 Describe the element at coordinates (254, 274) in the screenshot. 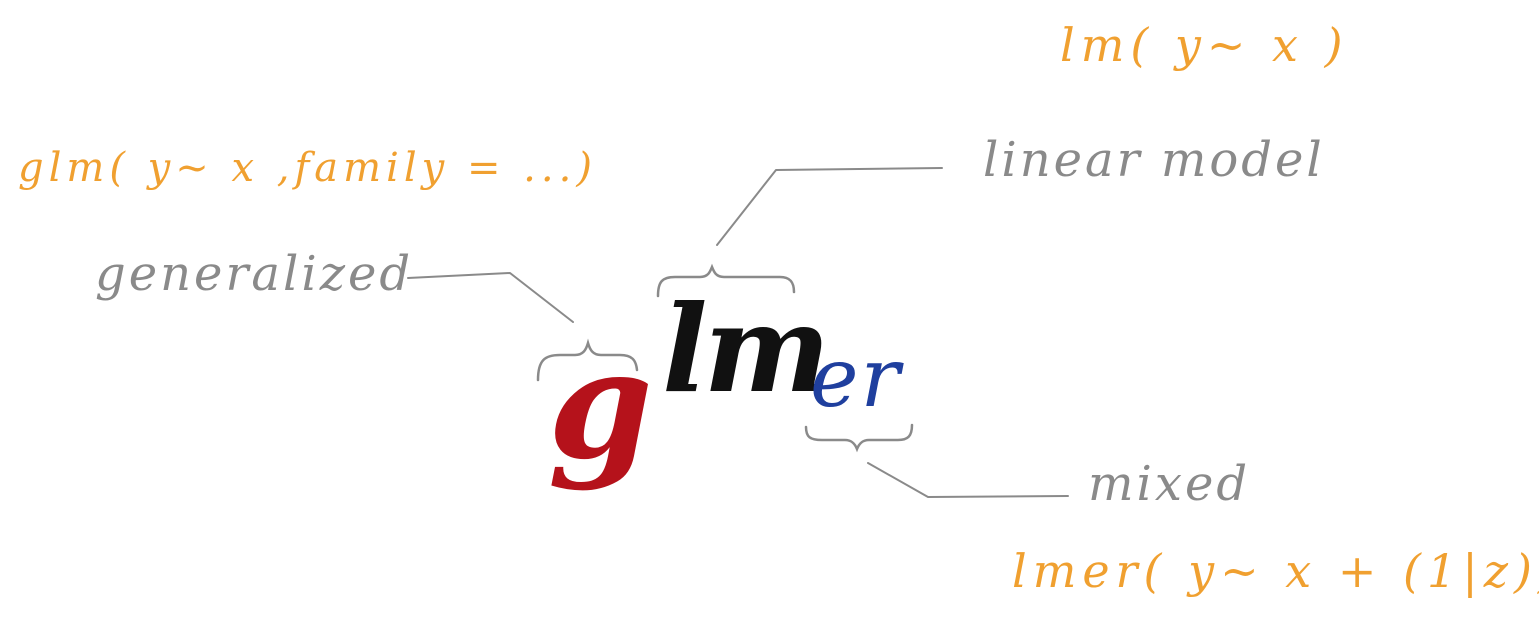

I see `label-generalized: generalized` at that location.